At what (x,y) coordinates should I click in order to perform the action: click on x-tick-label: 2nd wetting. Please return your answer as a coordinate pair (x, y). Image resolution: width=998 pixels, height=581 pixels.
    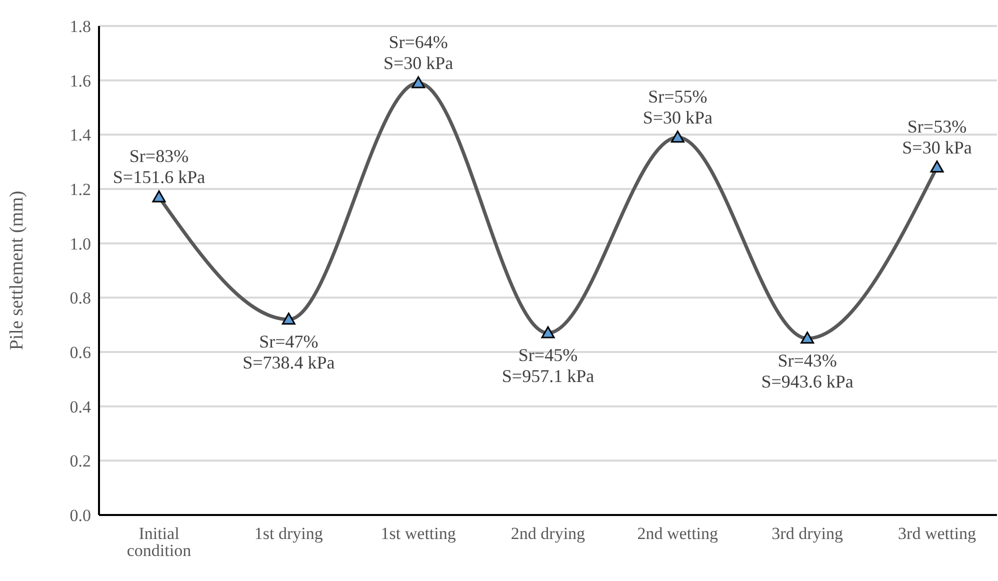
    Looking at the image, I should click on (678, 534).